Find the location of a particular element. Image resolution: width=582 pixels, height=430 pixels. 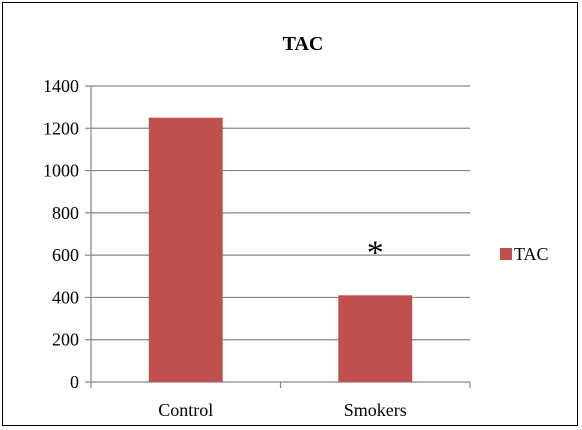

significance-asterisk: * is located at coordinates (375, 252).